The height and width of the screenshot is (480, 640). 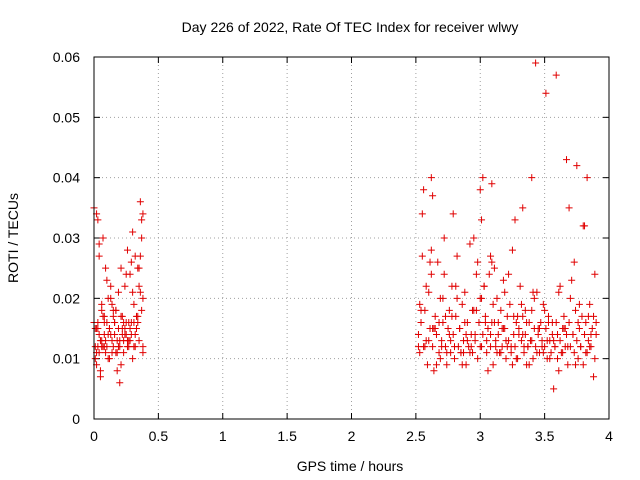 I want to click on x-tick-label: 1.5, so click(x=287, y=436).